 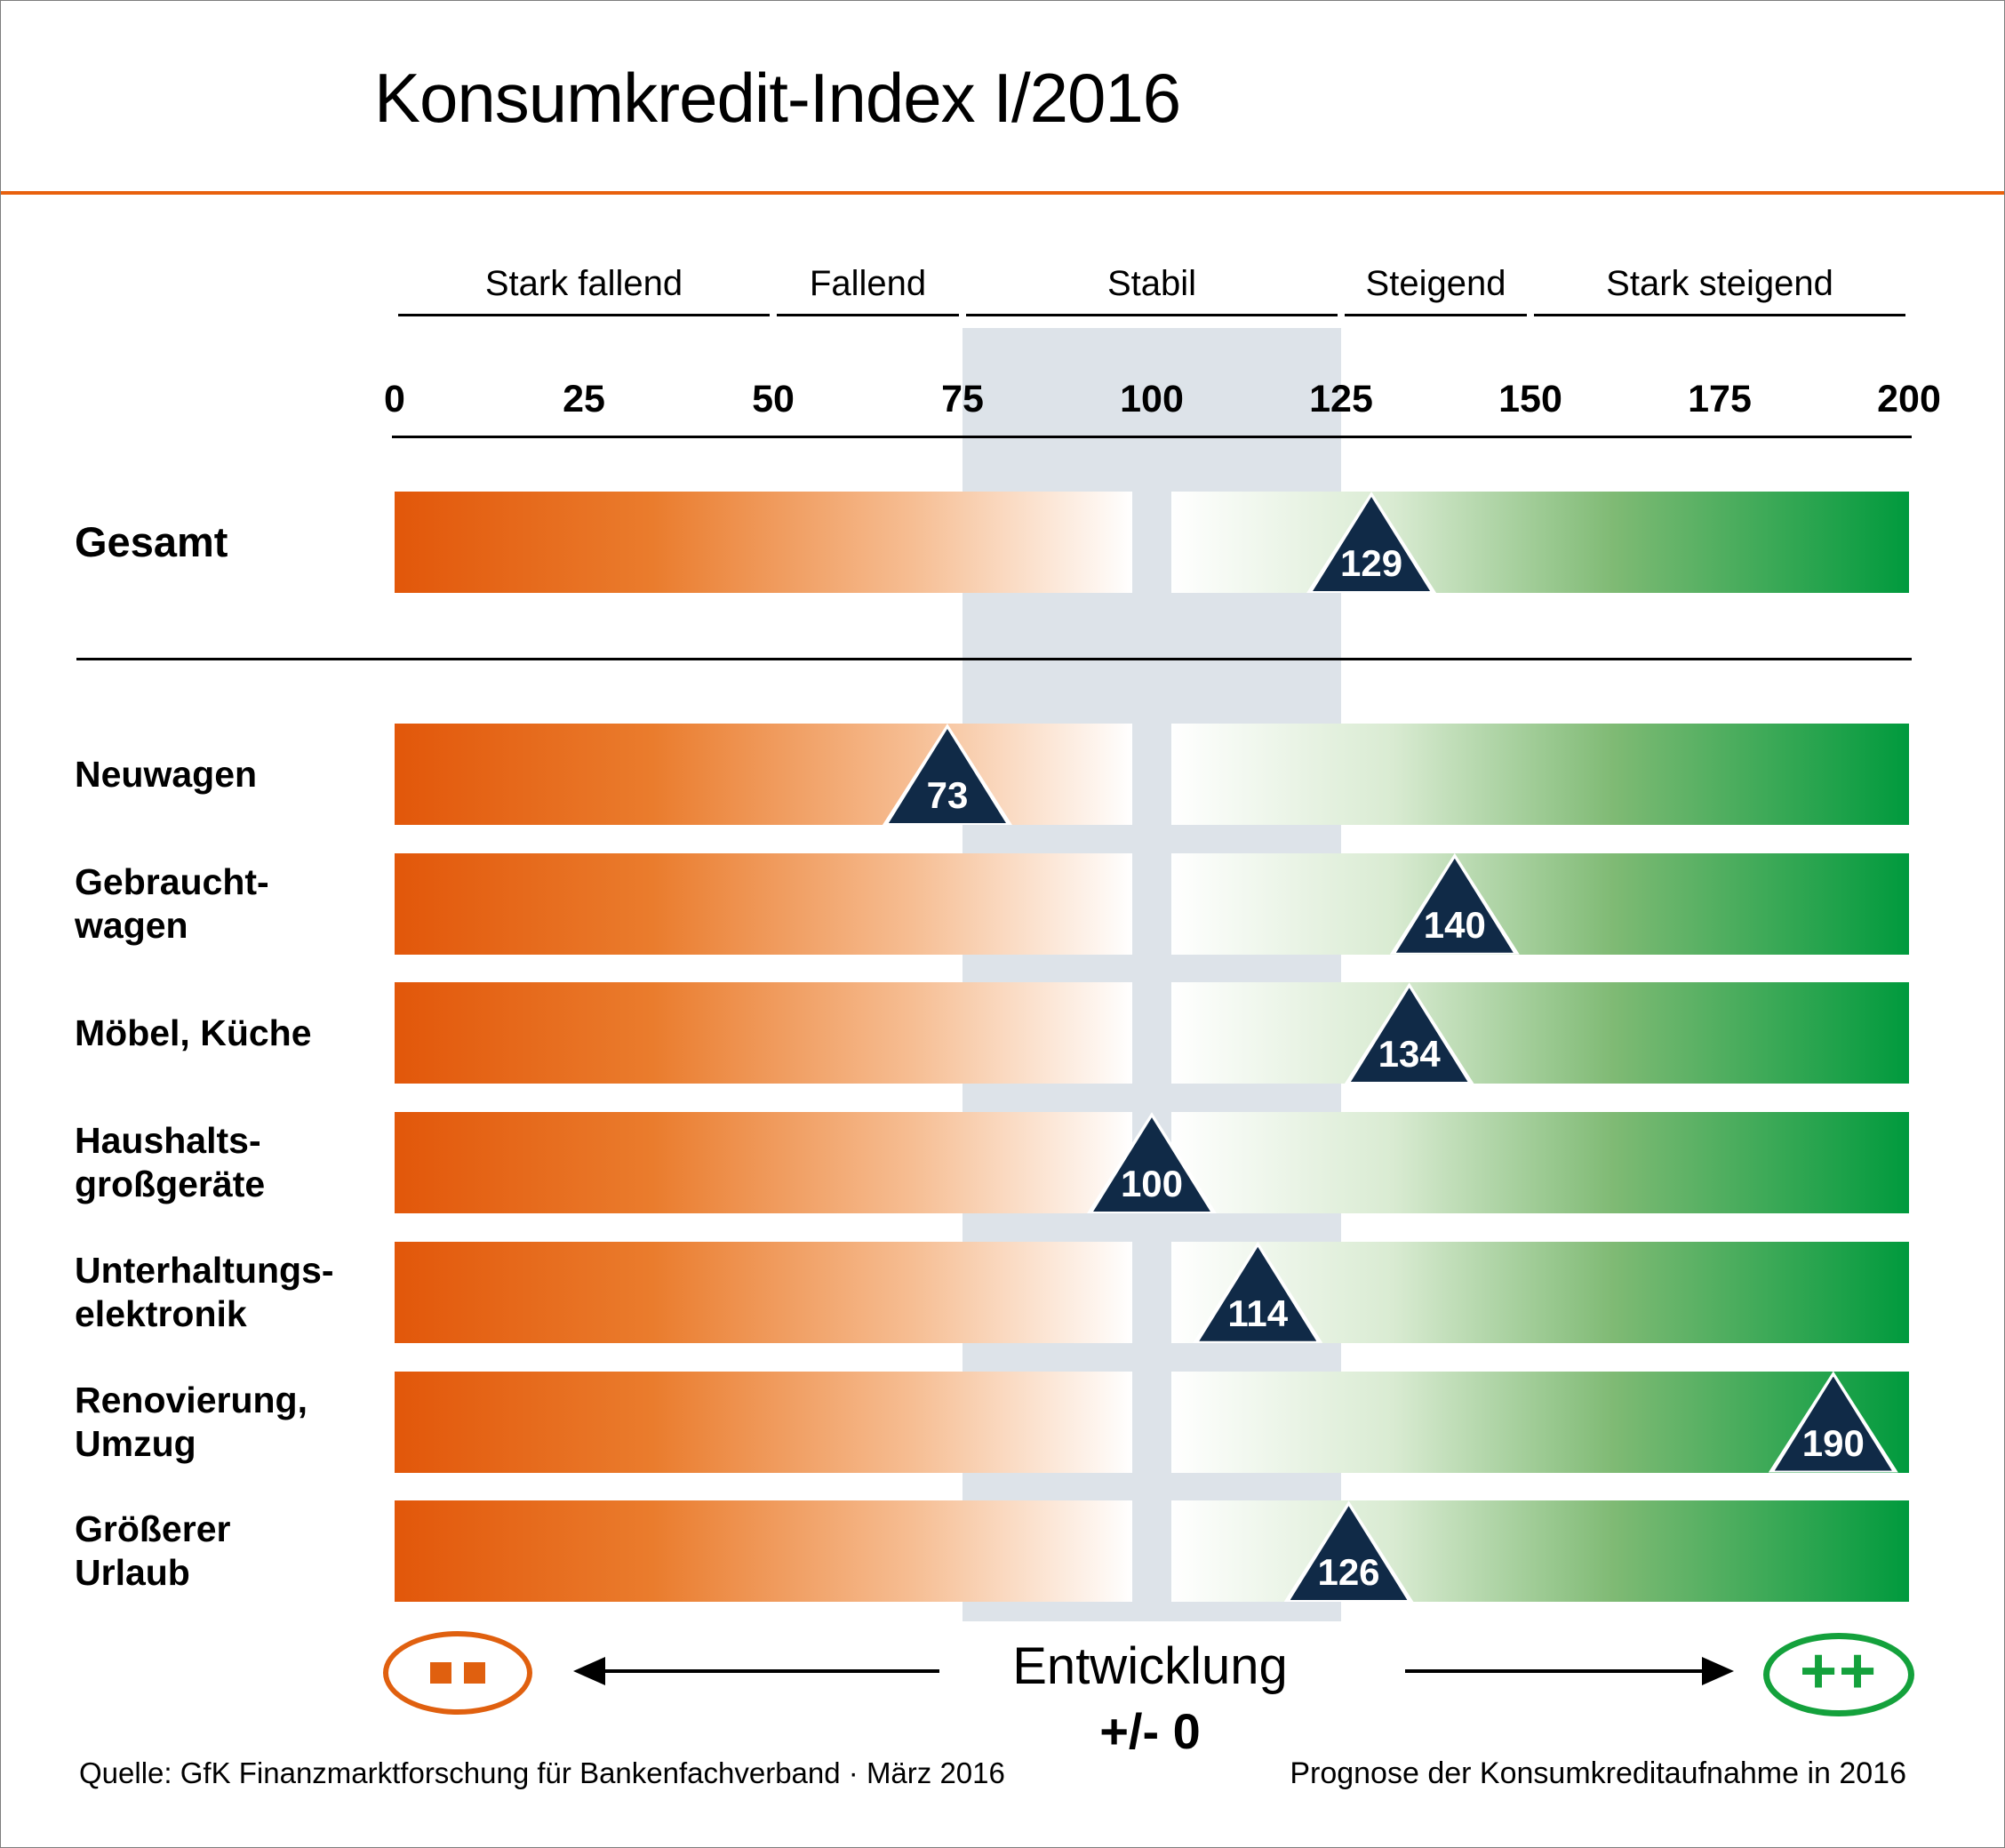 What do you see at coordinates (1258, 1313) in the screenshot?
I see `marker-value: 114` at bounding box center [1258, 1313].